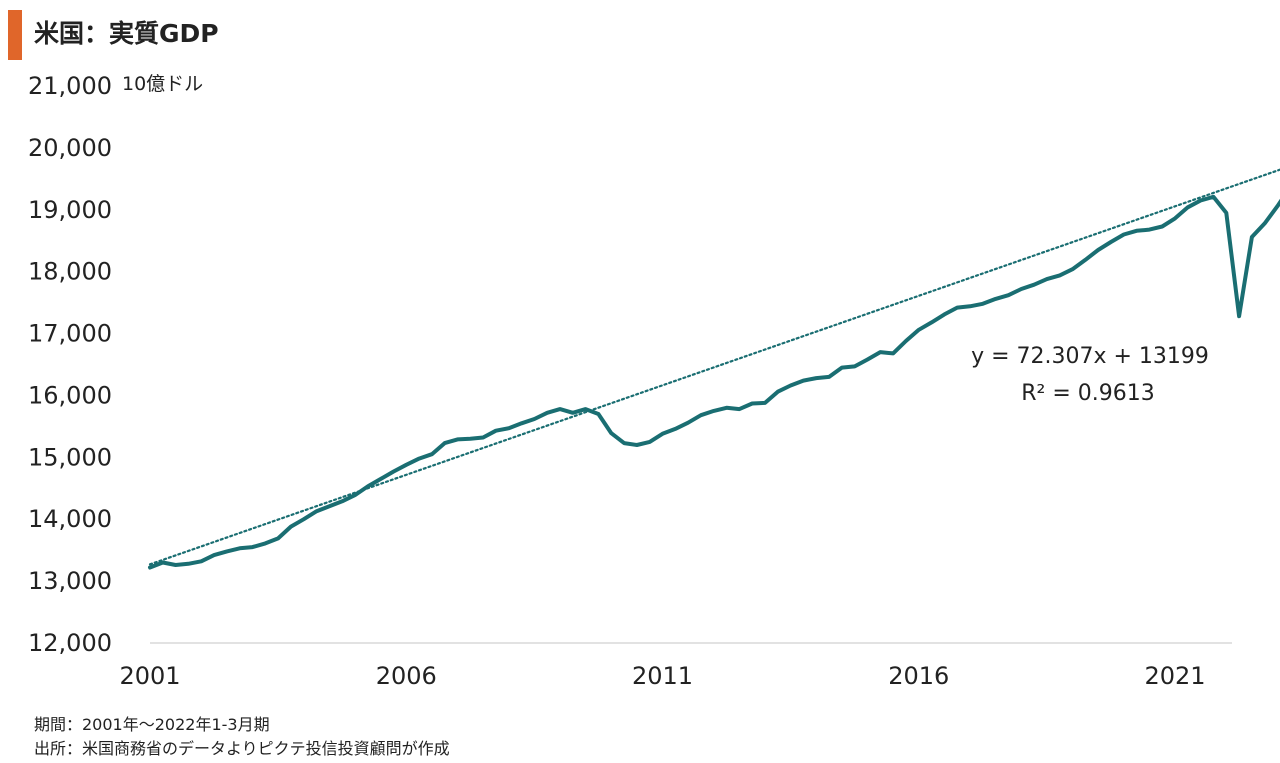  What do you see at coordinates (1174, 676) in the screenshot?
I see `x-tick-label: 2021` at bounding box center [1174, 676].